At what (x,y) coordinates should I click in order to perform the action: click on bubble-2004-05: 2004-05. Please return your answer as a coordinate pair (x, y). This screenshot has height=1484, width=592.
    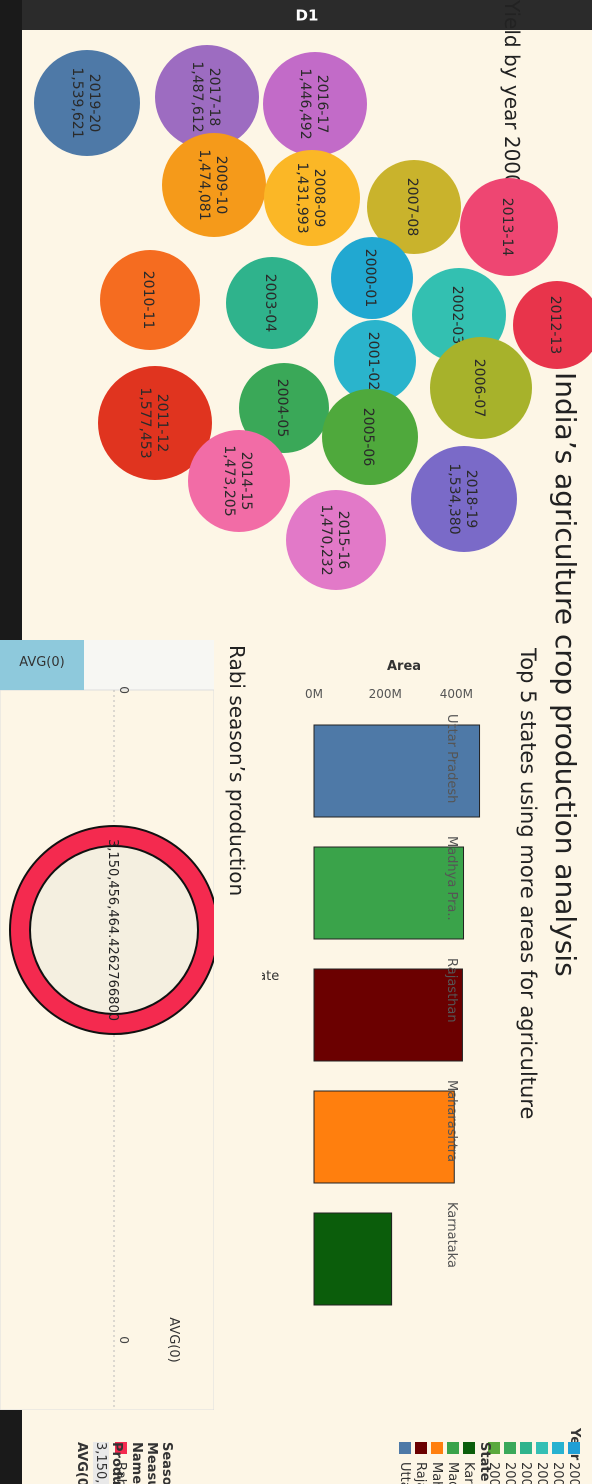
    Looking at the image, I should click on (284, 408).